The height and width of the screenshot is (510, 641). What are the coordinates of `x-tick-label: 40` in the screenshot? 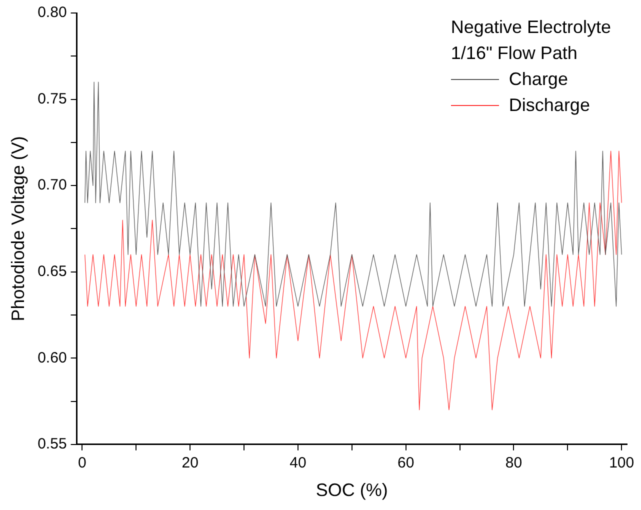 It's located at (298, 463).